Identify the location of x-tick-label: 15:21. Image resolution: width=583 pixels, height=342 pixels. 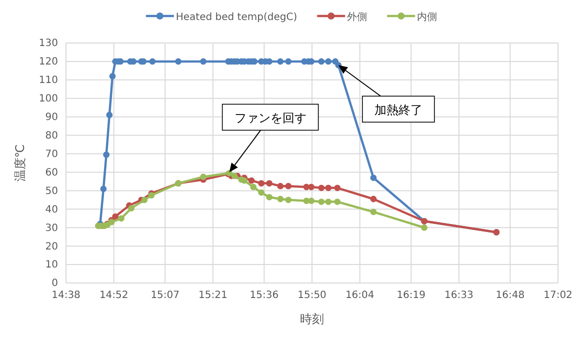
(213, 296).